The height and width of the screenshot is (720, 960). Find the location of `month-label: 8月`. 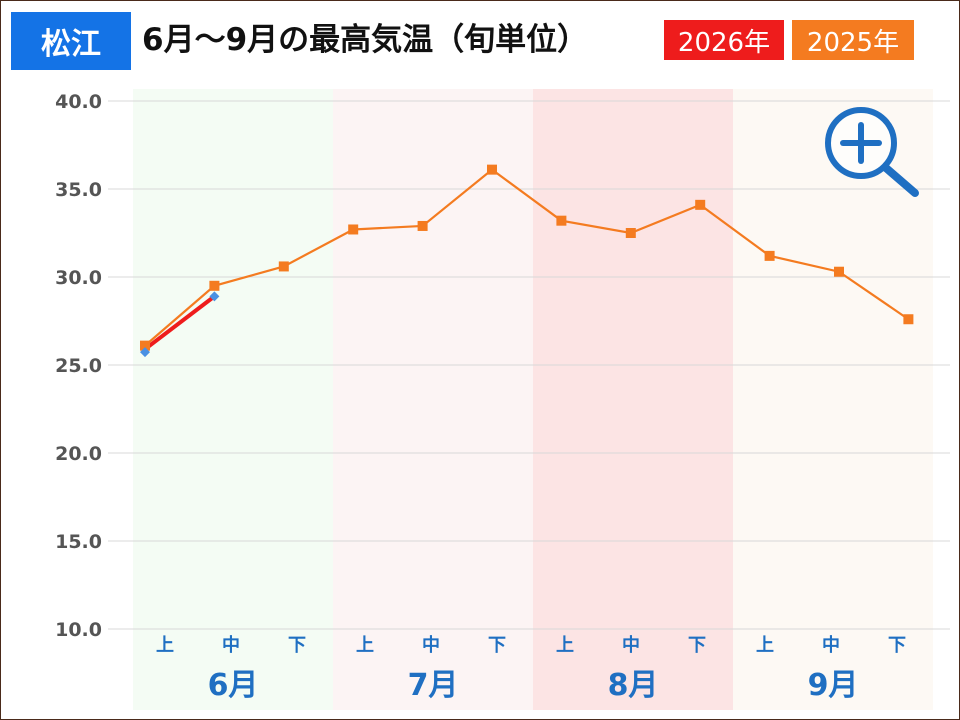

month-label: 8月 is located at coordinates (633, 685).